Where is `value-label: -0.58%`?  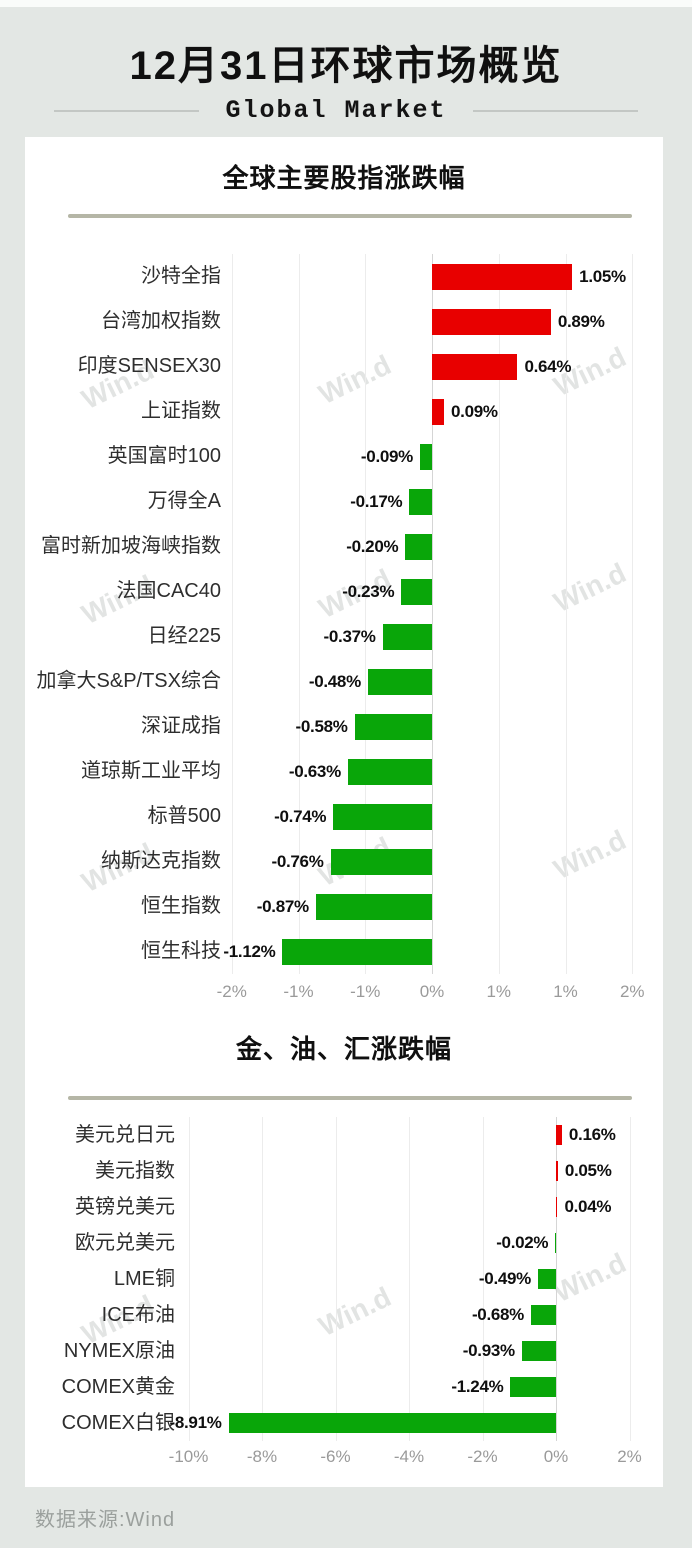 value-label: -0.58% is located at coordinates (321, 726).